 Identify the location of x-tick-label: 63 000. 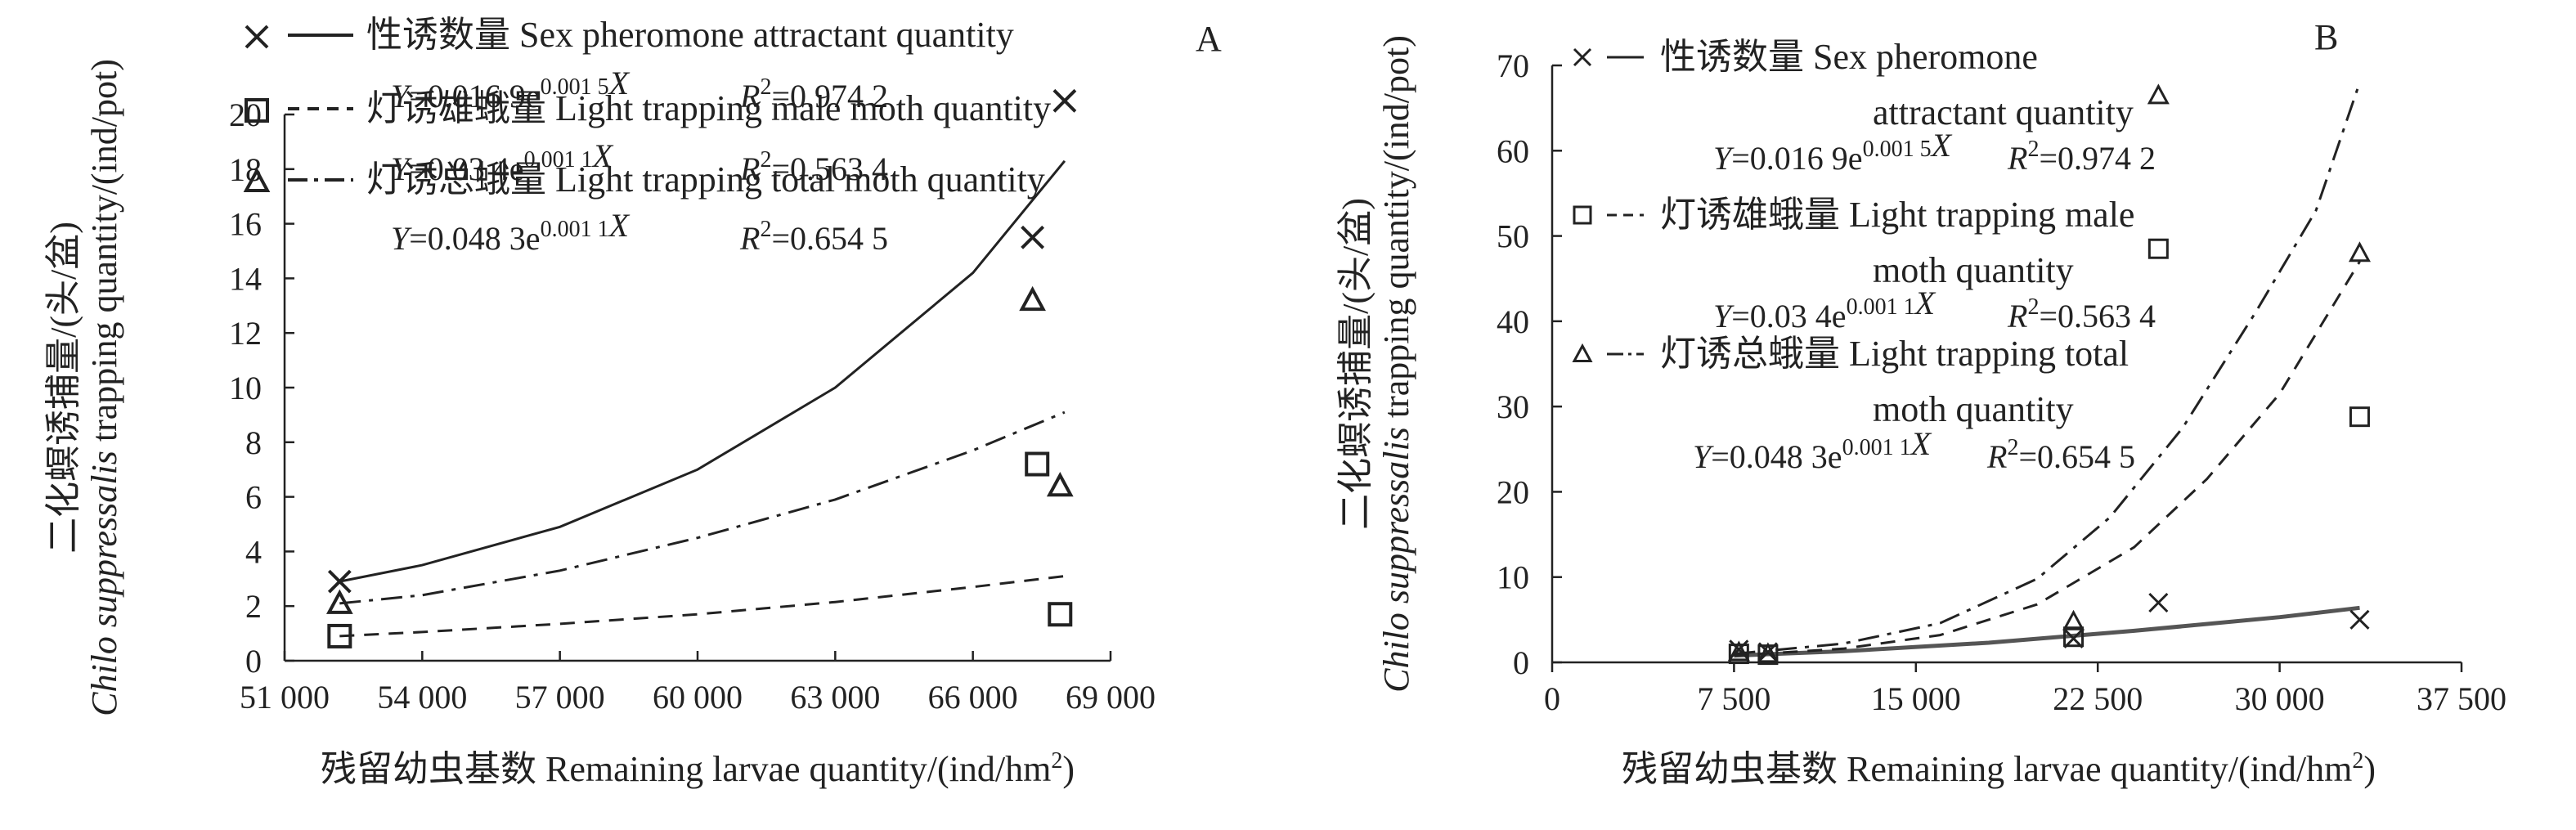
(835, 698).